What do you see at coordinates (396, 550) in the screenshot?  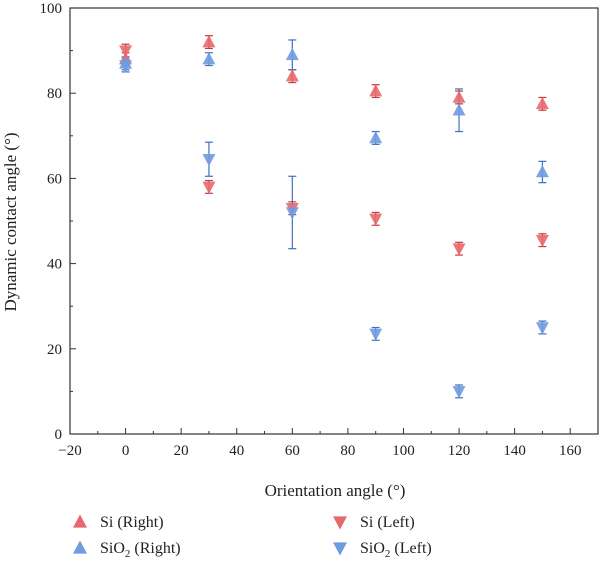 I see `legend-label: SiO2 (Left)` at bounding box center [396, 550].